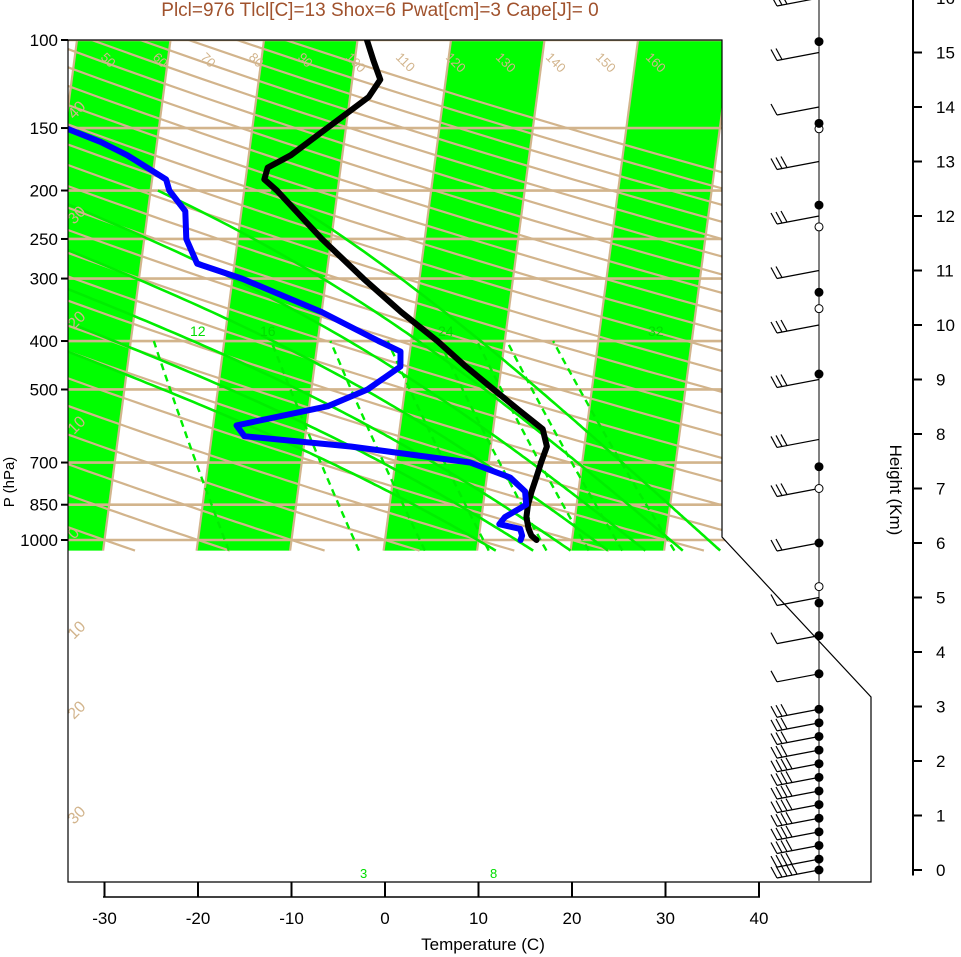 This screenshot has width=961, height=957. I want to click on height-tick-label: 12, so click(945, 216).